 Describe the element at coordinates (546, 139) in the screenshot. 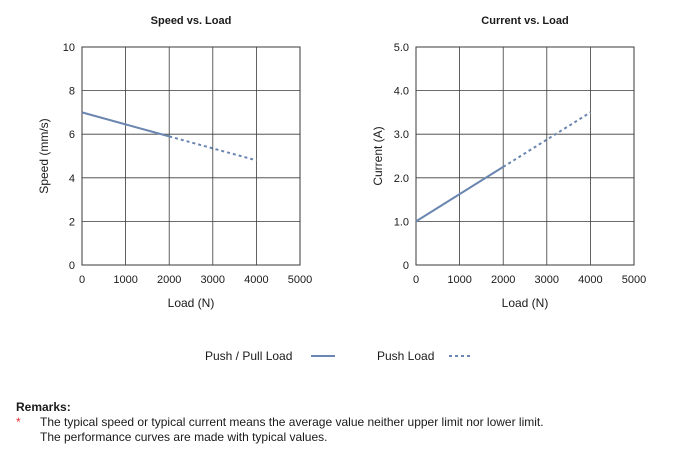

I see `current-series-line-push` at that location.